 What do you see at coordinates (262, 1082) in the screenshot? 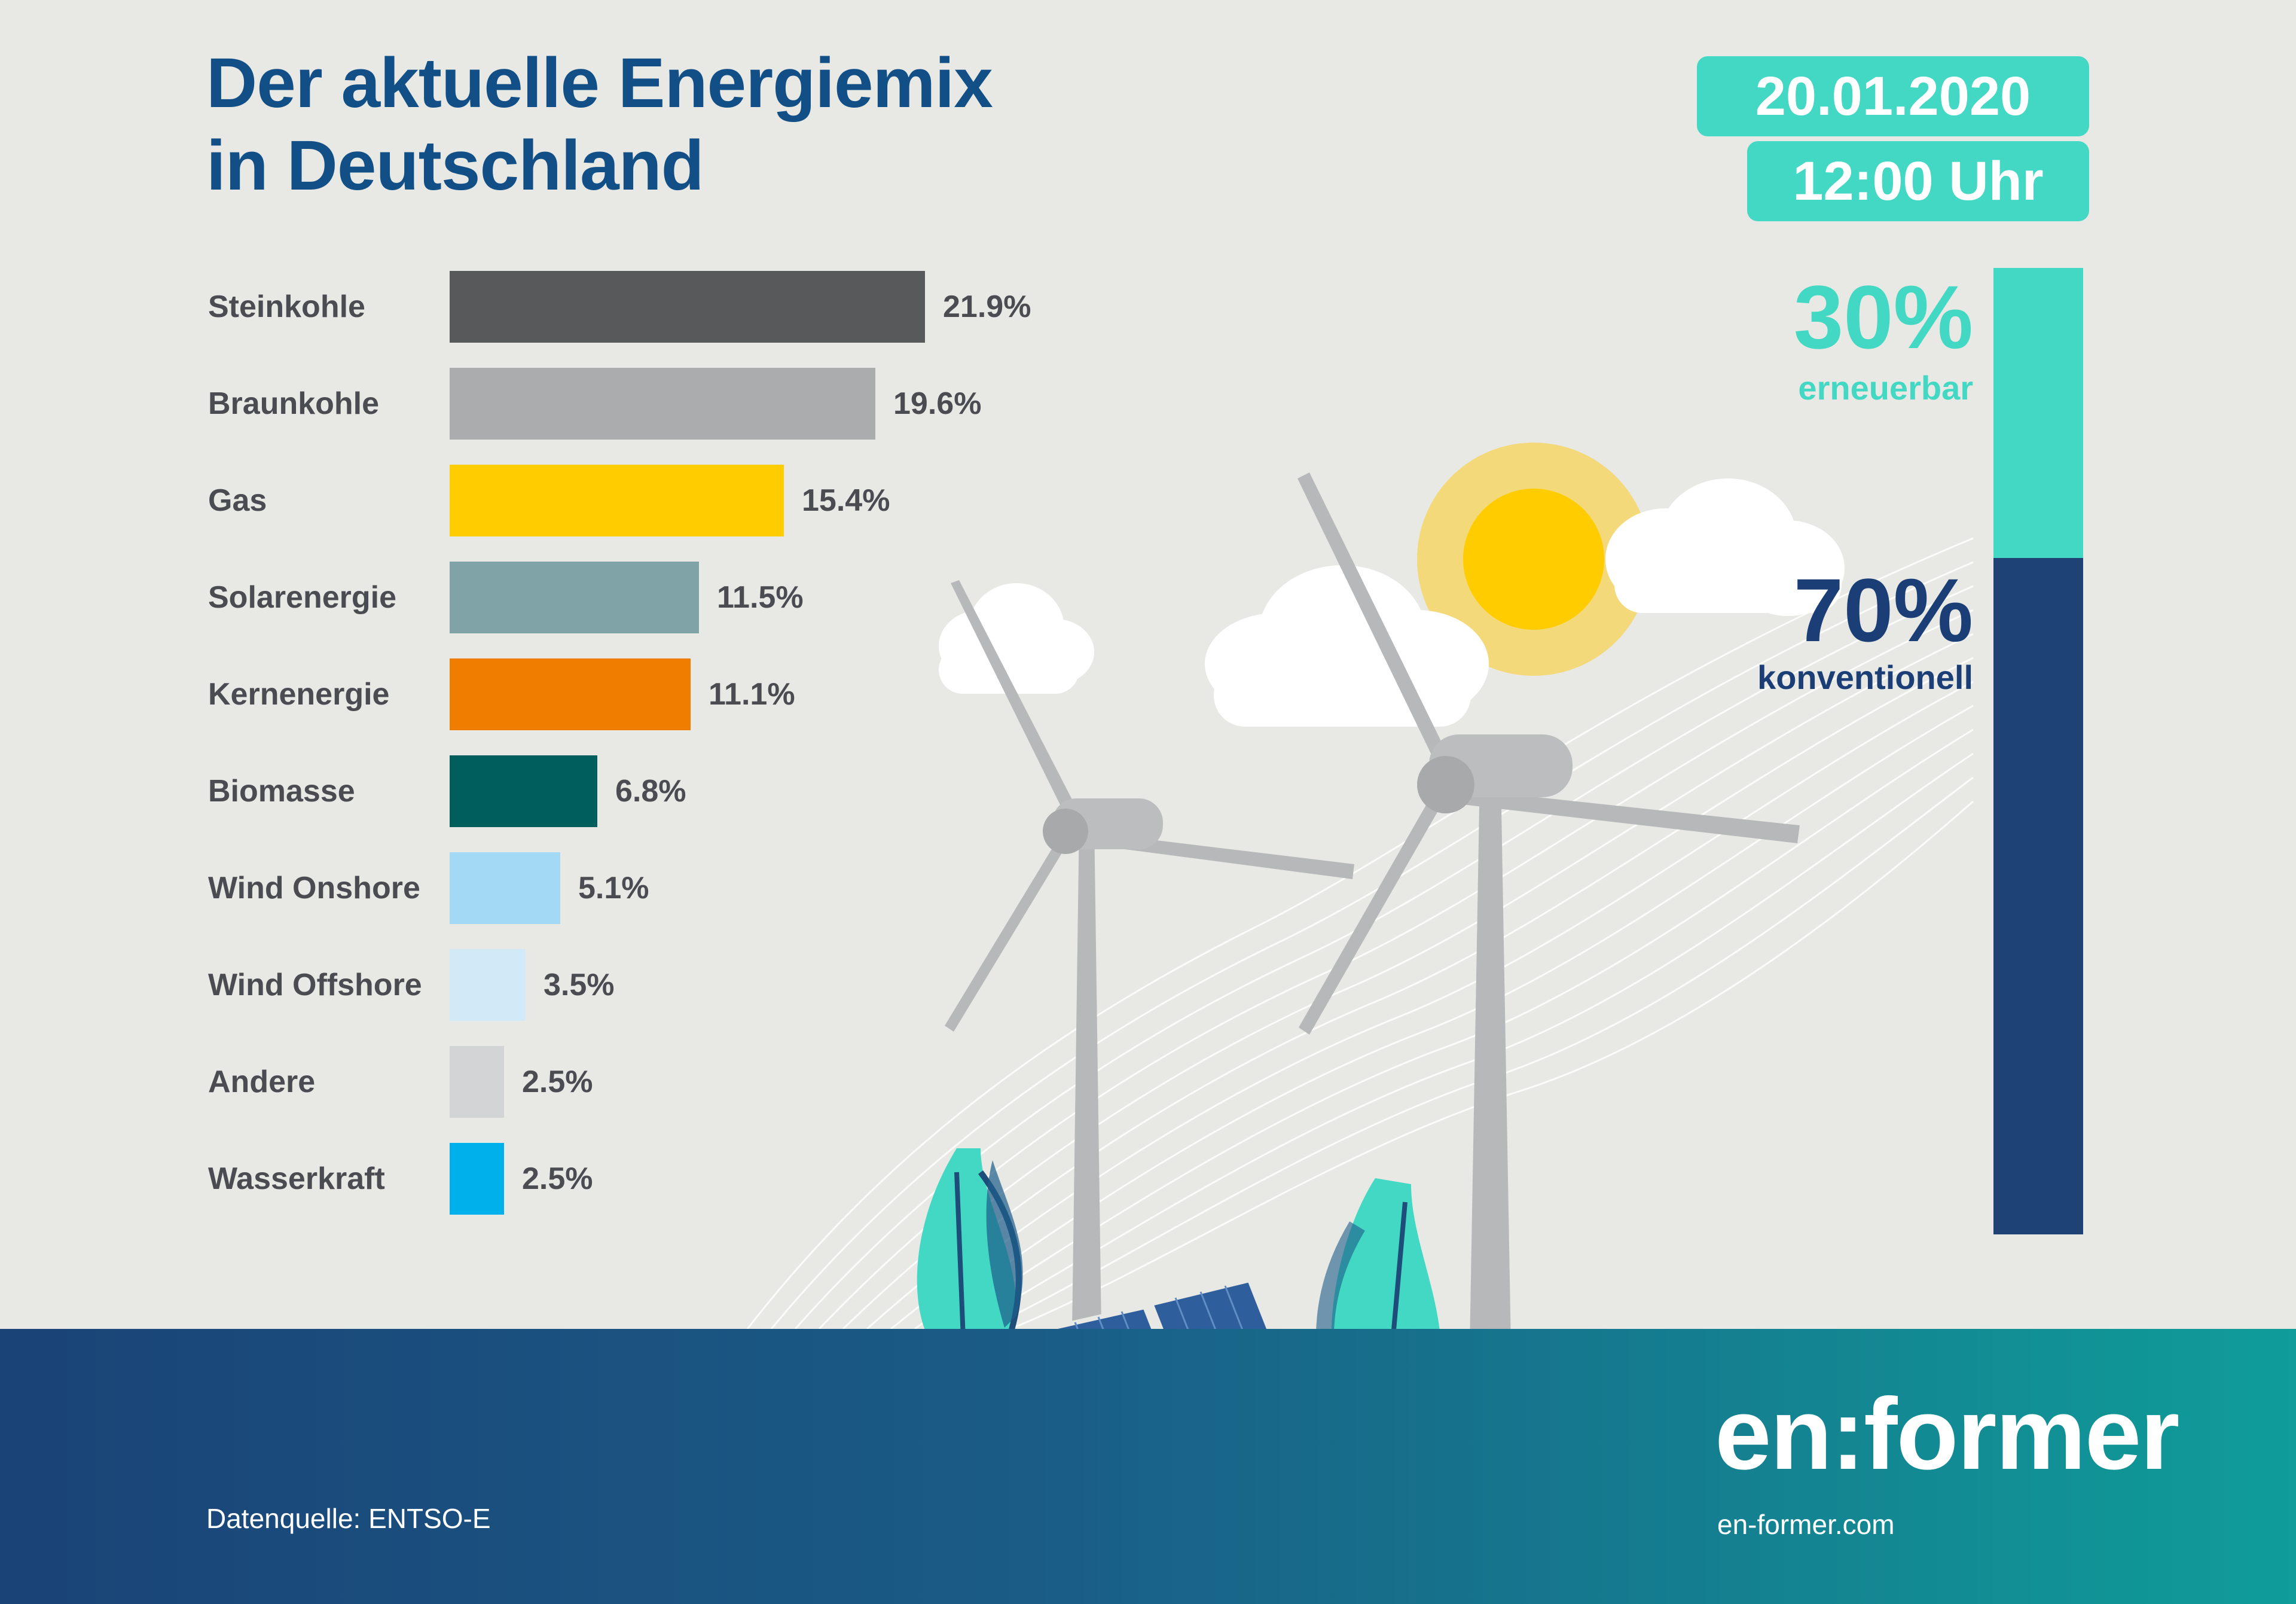
I see `bar-category-label: Andere` at bounding box center [262, 1082].